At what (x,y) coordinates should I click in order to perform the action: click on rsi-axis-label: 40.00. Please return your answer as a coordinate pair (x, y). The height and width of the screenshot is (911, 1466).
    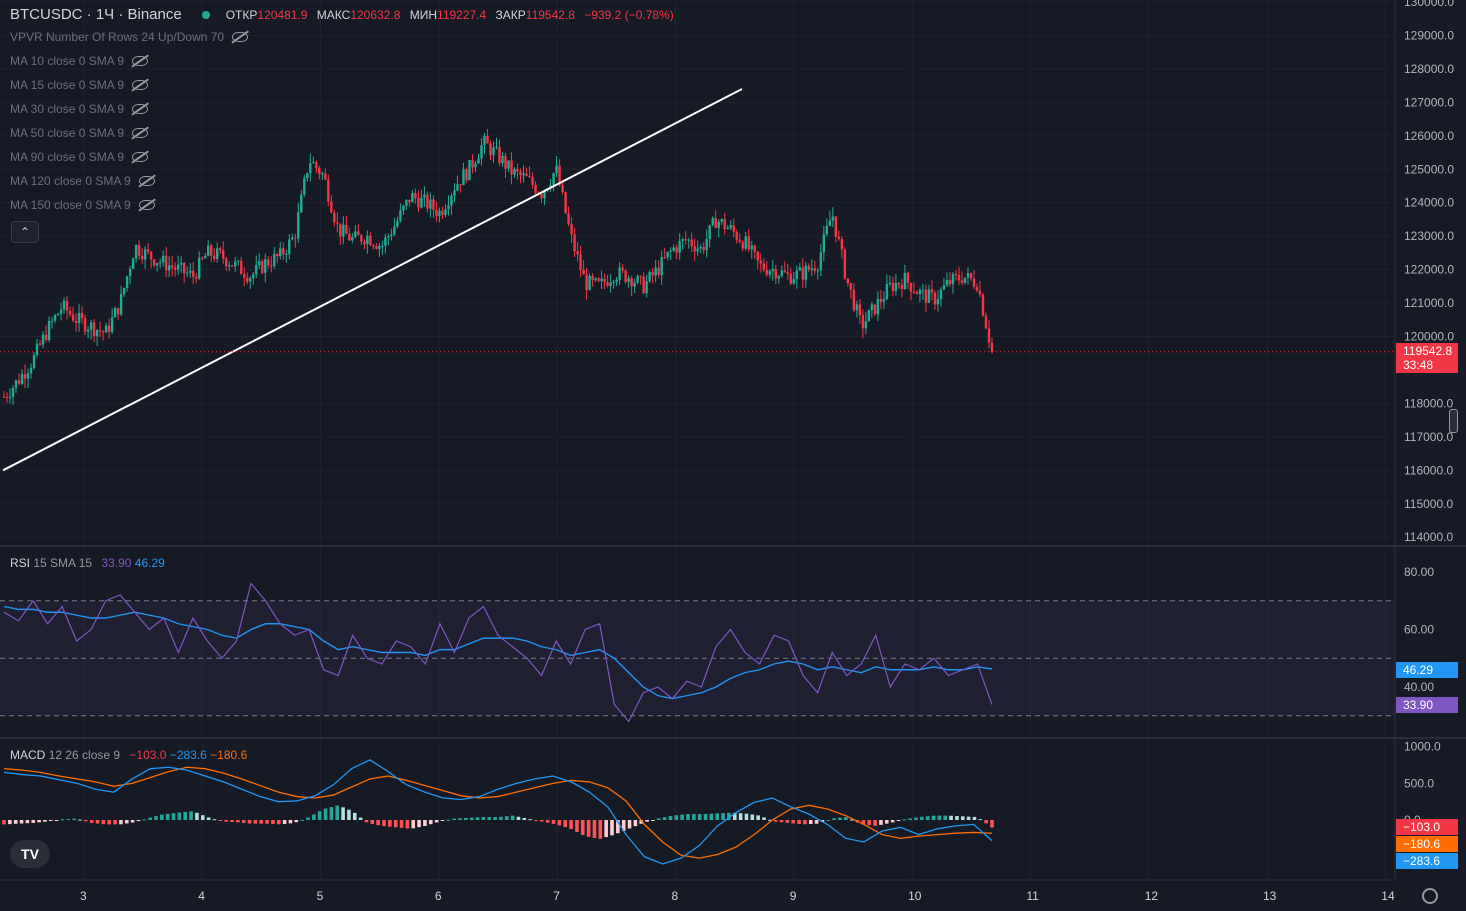
    Looking at the image, I should click on (1419, 687).